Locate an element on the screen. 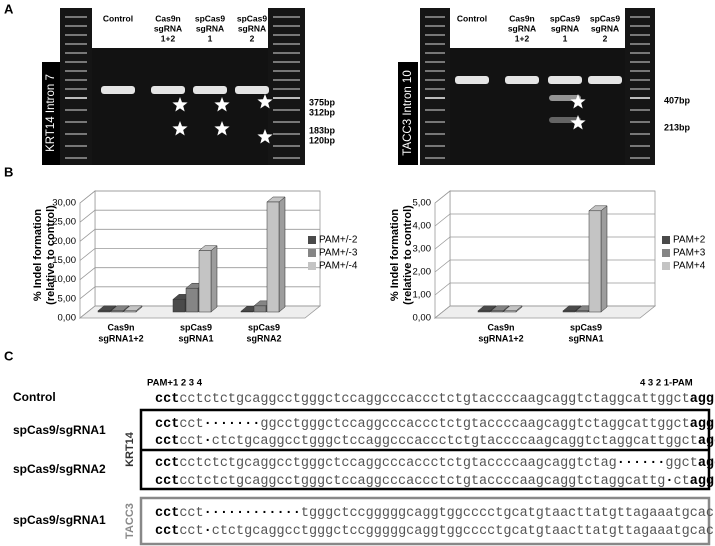 The image size is (715, 546). lane-label: sgRNA is located at coordinates (605, 28).